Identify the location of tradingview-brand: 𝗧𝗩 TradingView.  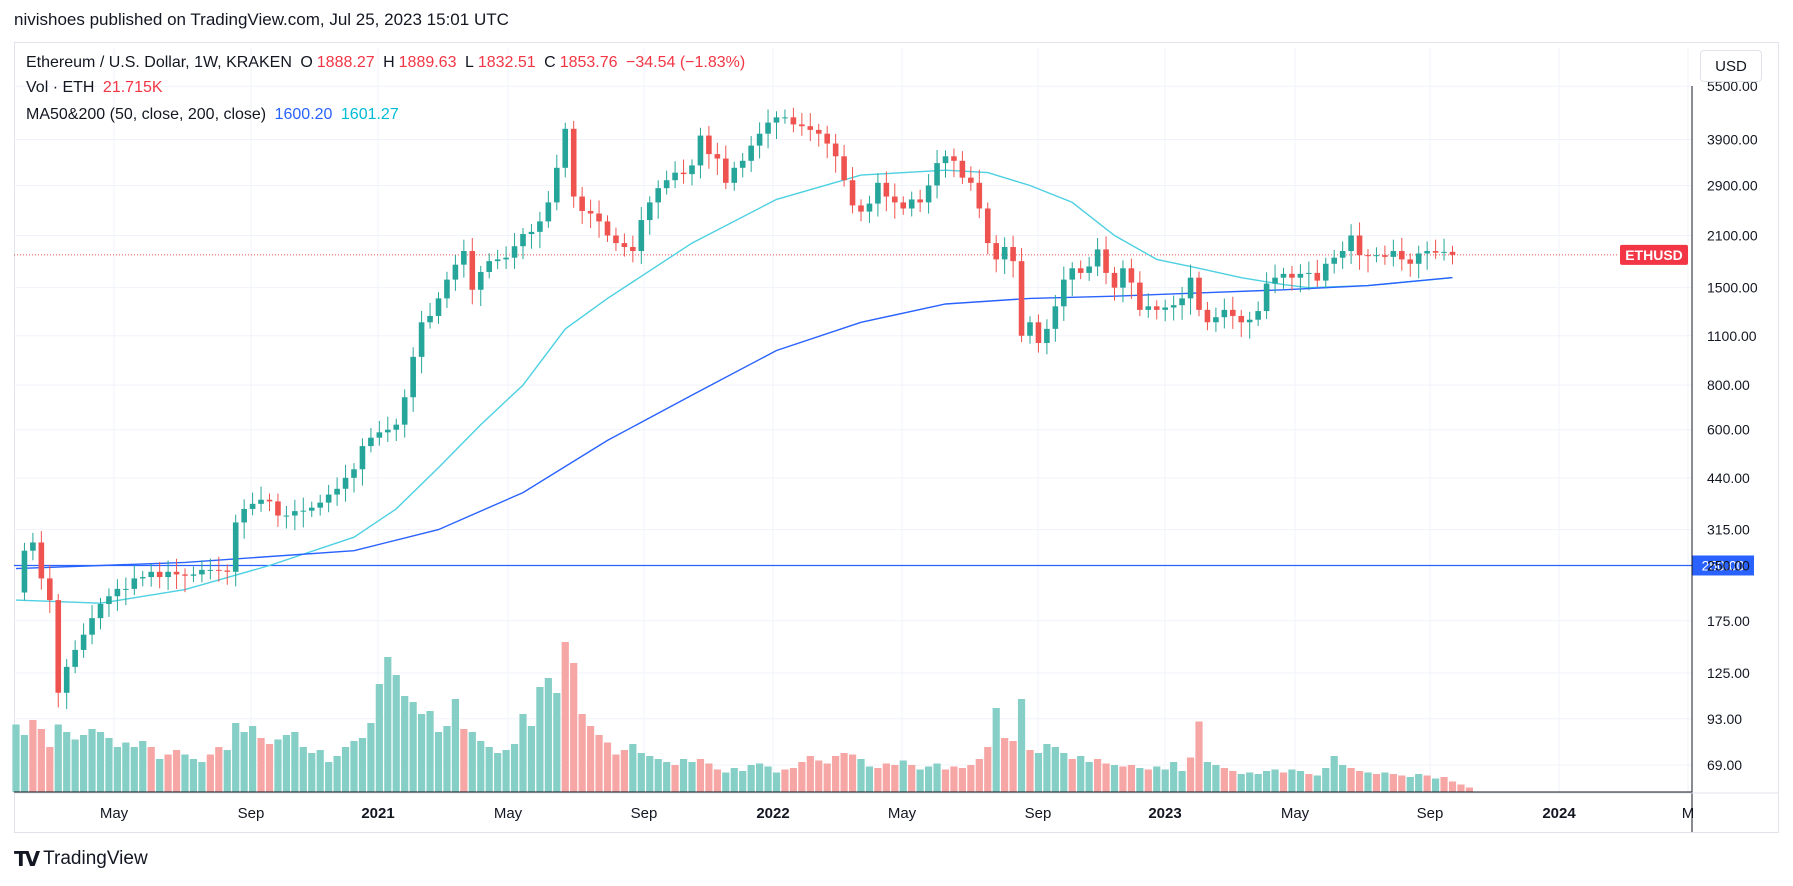
(81, 859).